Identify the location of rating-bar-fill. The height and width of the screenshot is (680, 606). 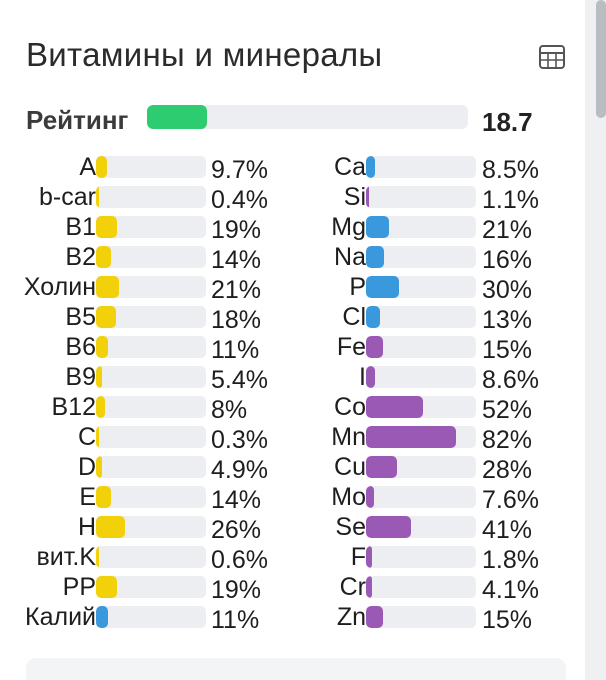
(177, 117).